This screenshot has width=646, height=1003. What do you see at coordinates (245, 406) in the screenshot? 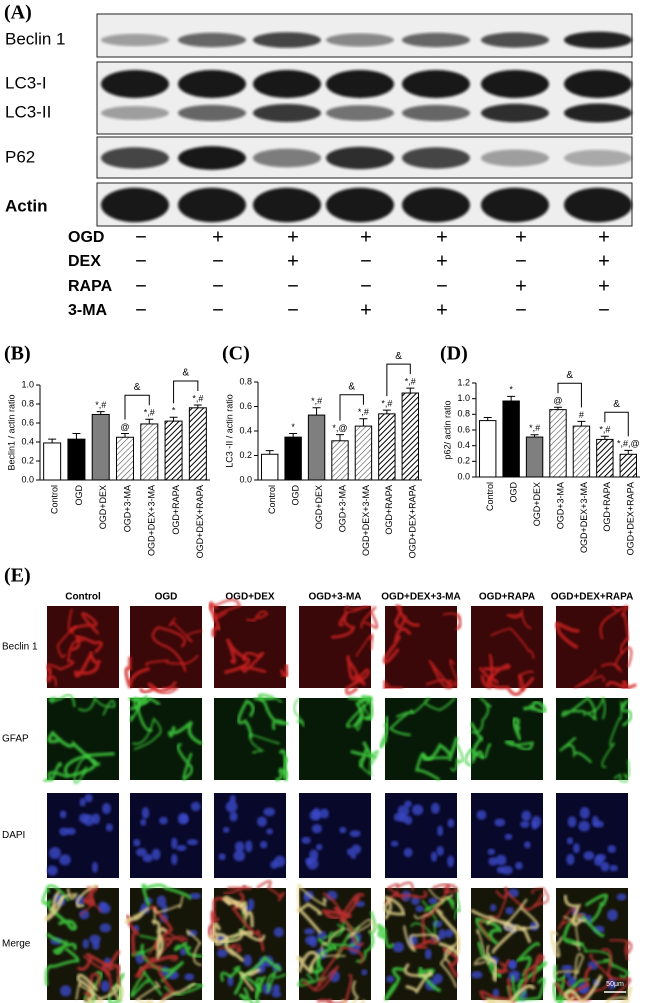
I see `y-tick-label: 0.6` at bounding box center [245, 406].